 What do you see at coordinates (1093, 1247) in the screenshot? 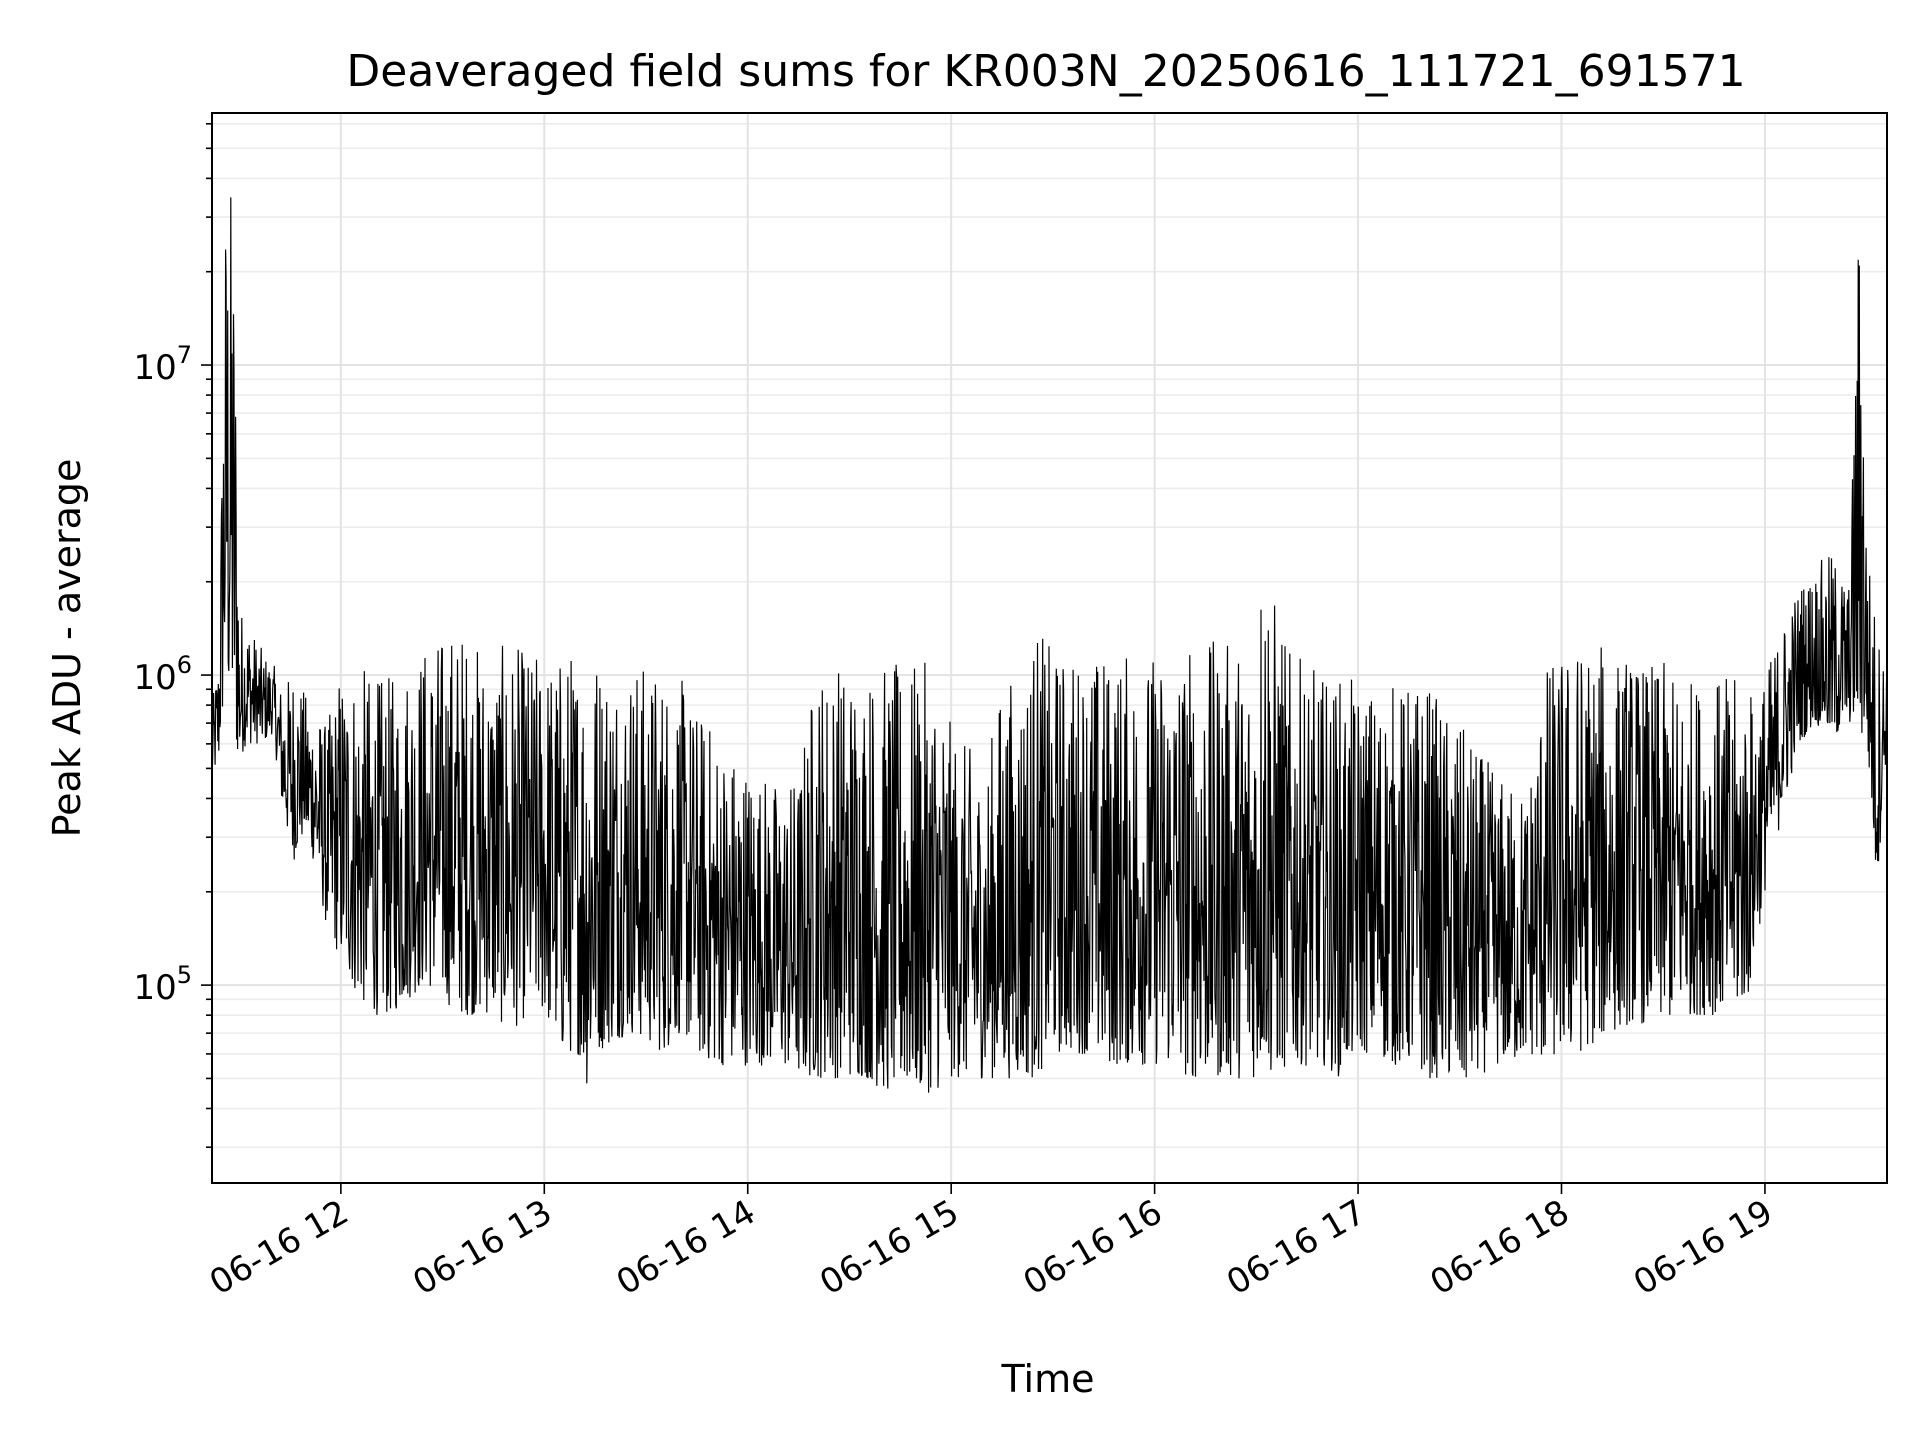
I see `x-tick-label: 06-16 16` at bounding box center [1093, 1247].